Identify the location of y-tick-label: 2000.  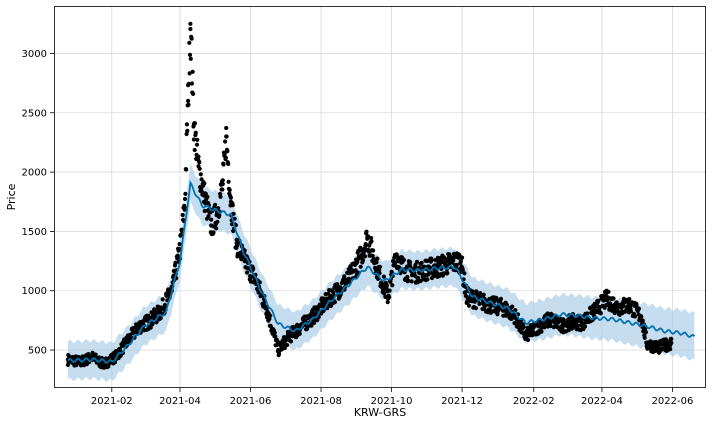
(34, 173).